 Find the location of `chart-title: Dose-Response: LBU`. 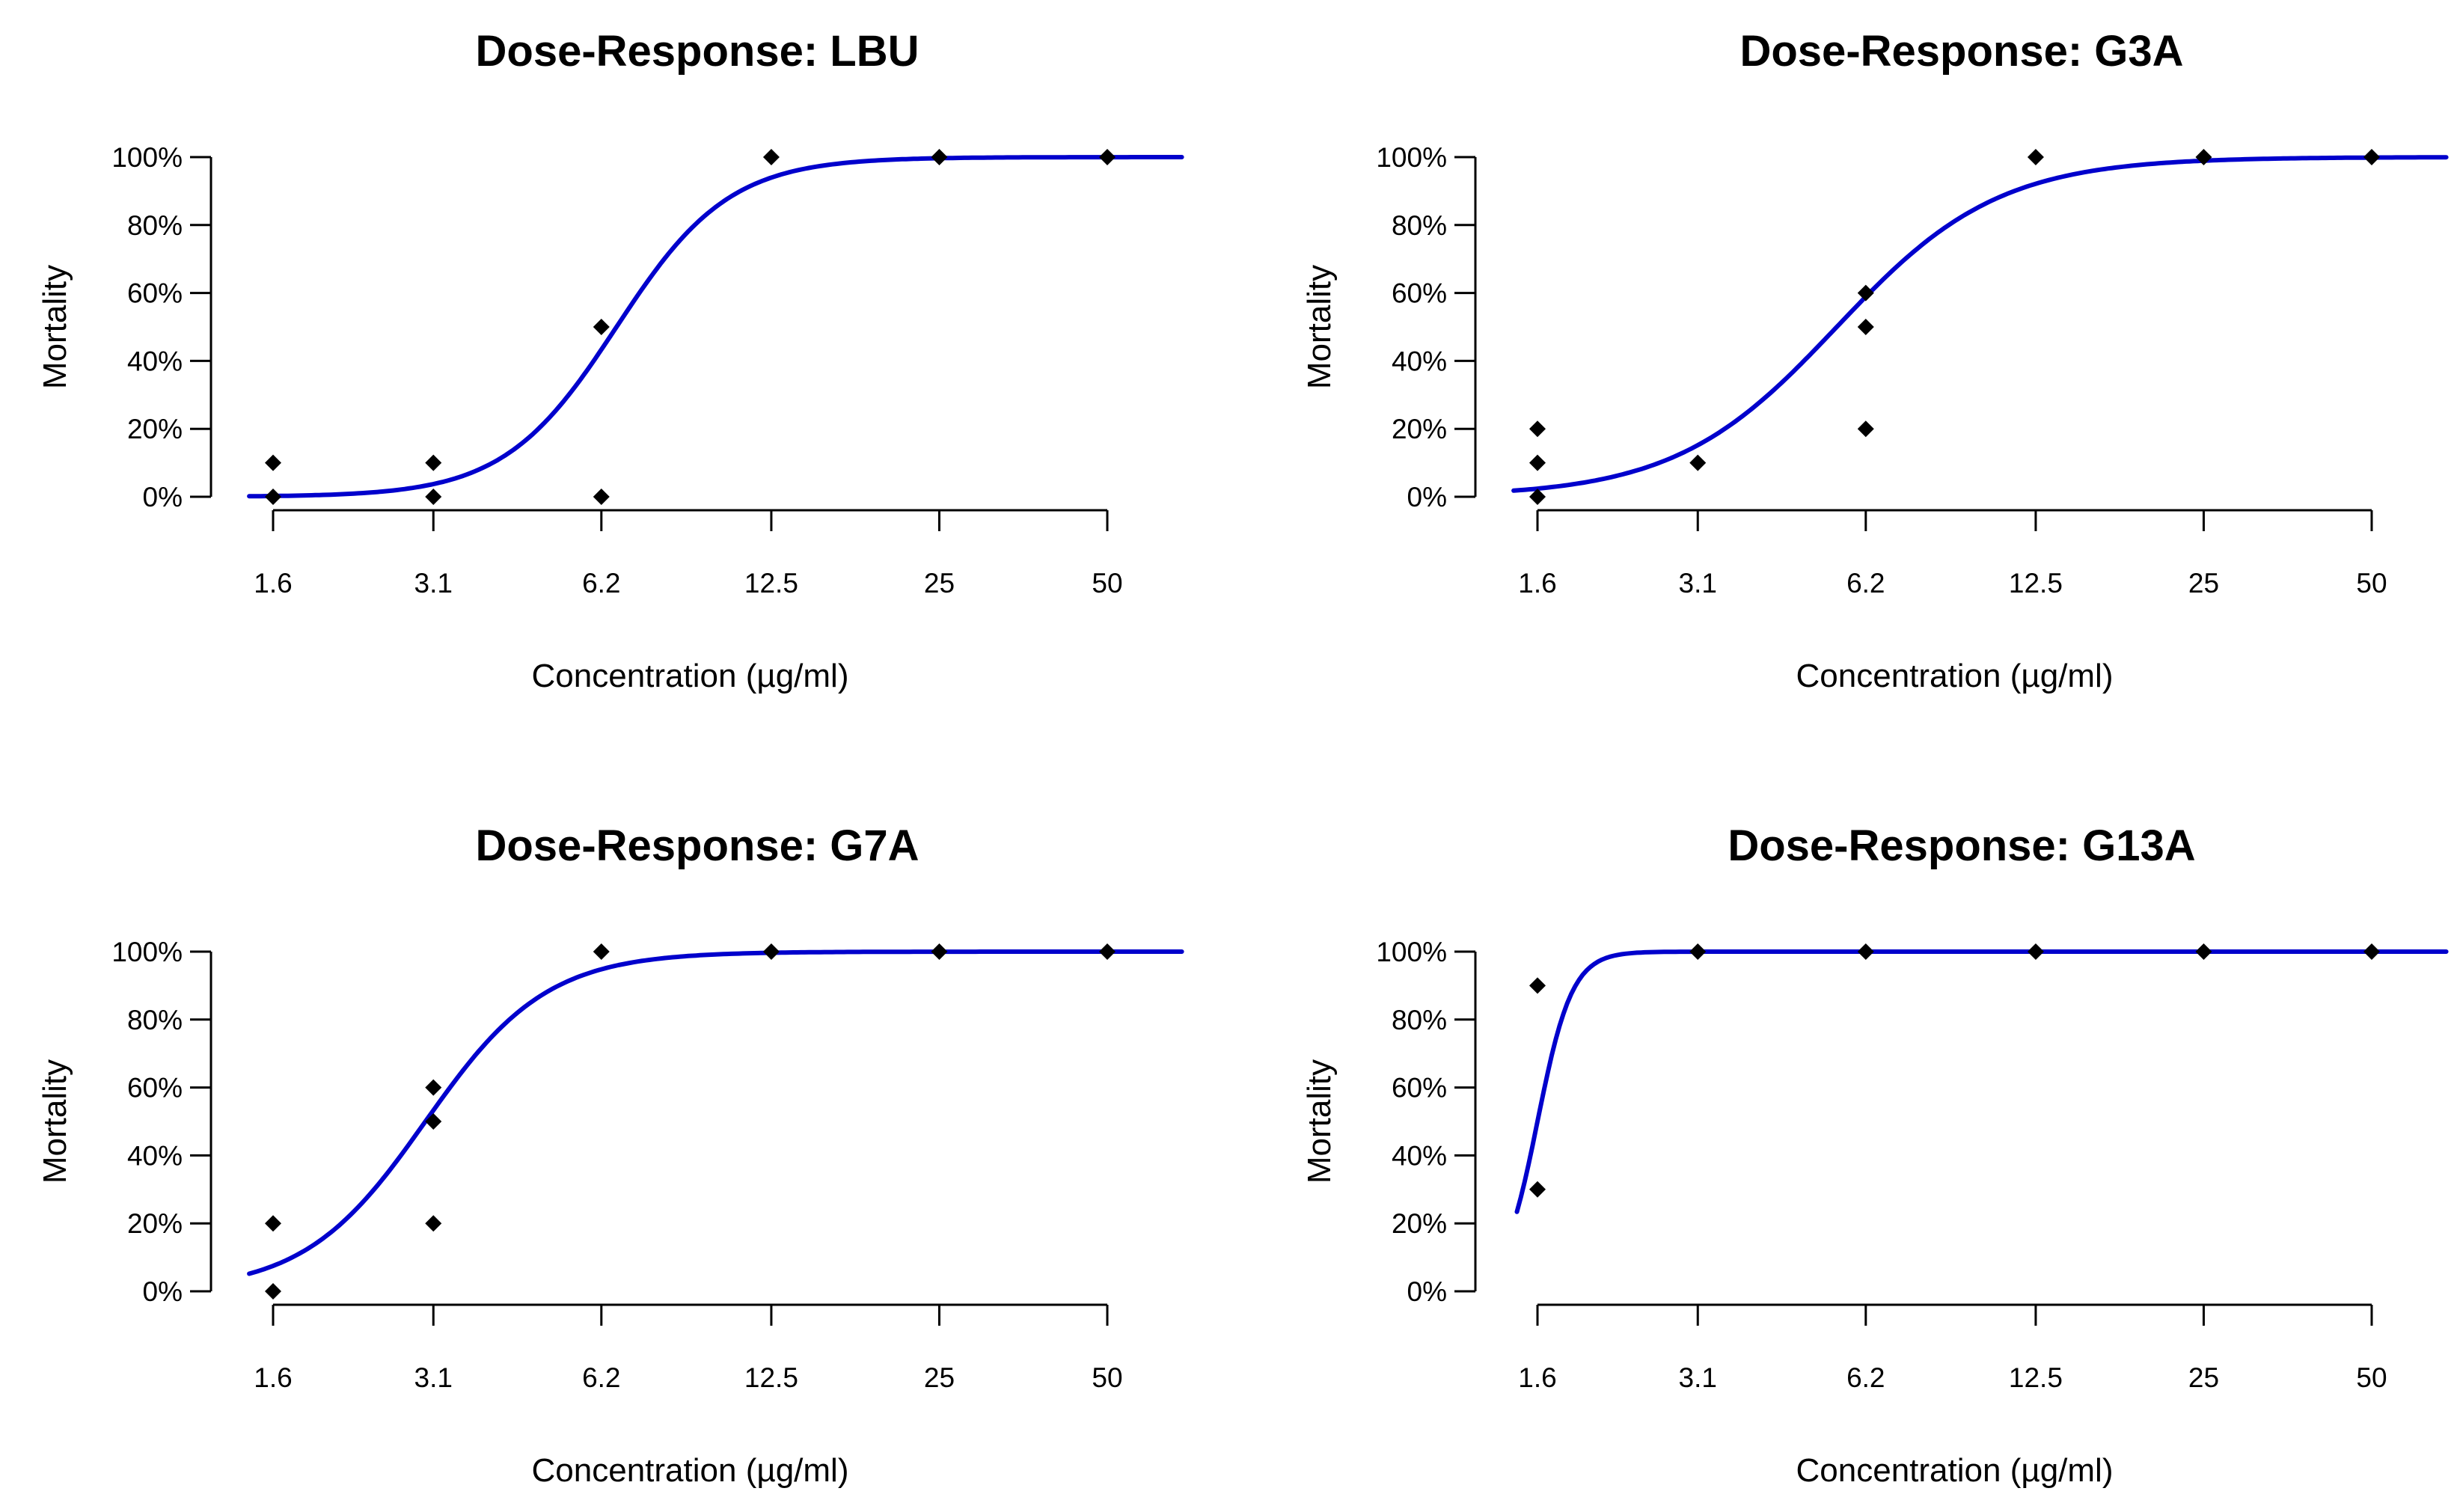

chart-title: Dose-Response: LBU is located at coordinates (697, 51).